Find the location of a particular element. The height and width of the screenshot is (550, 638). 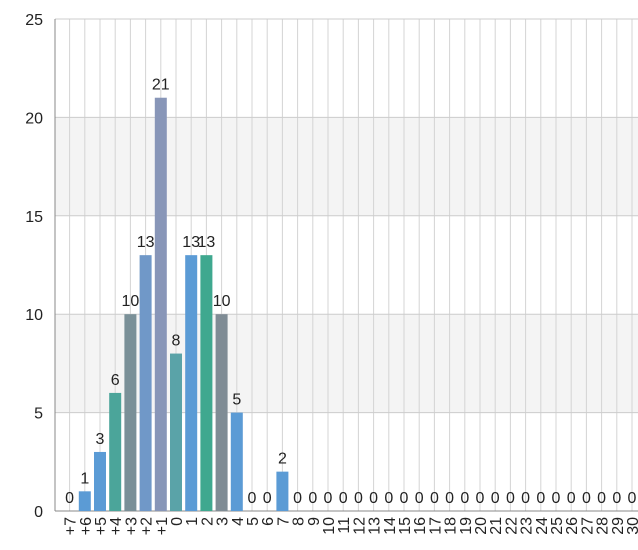

x-tick-label: 17 is located at coordinates (435, 526).